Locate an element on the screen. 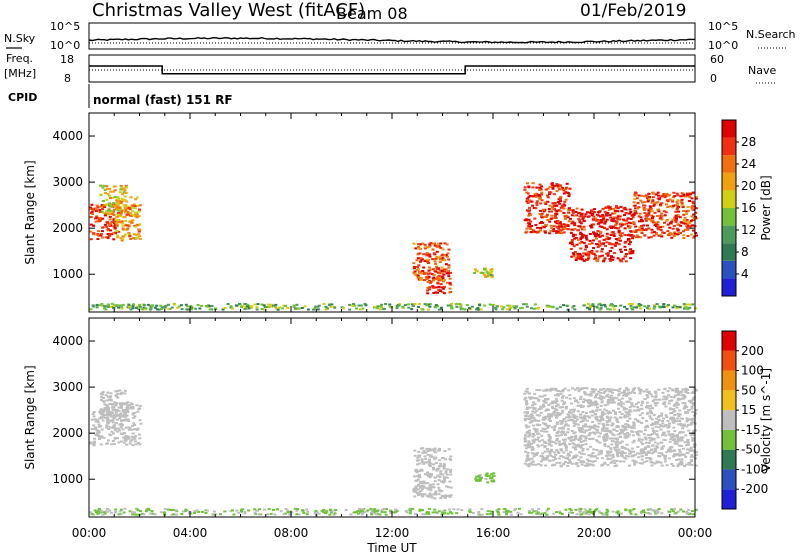  freq-label-top: Freq. is located at coordinates (19, 58).